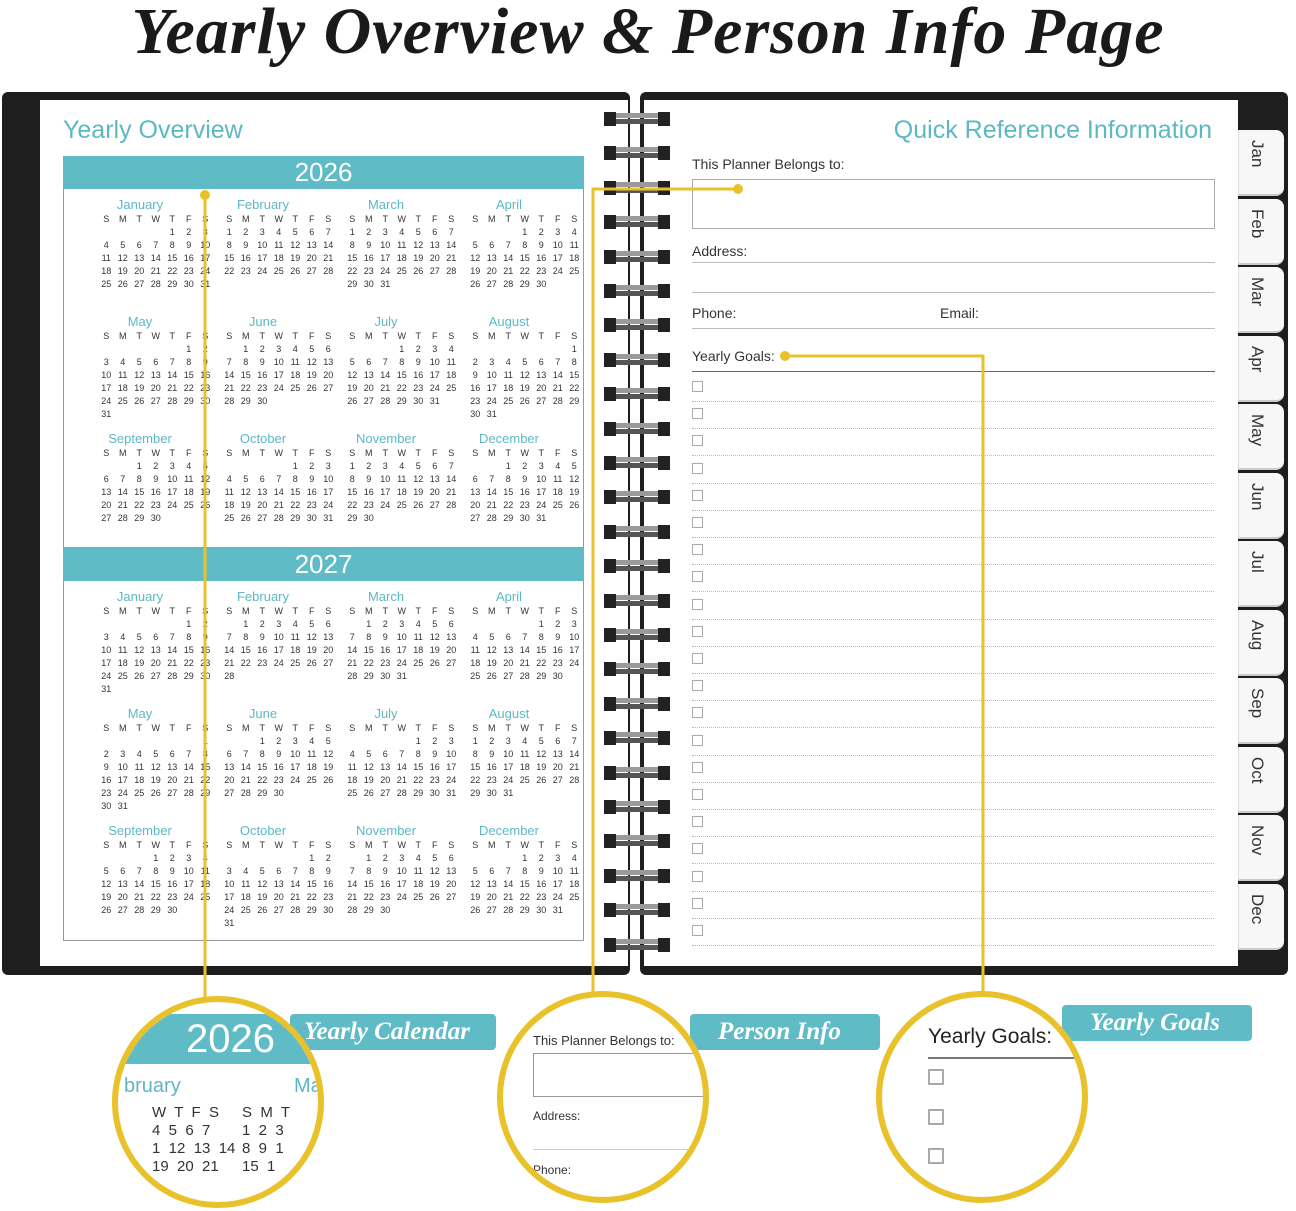 Image resolution: width=1296 pixels, height=1211 pixels. Describe the element at coordinates (246, 219) in the screenshot. I see `weekday: M` at that location.